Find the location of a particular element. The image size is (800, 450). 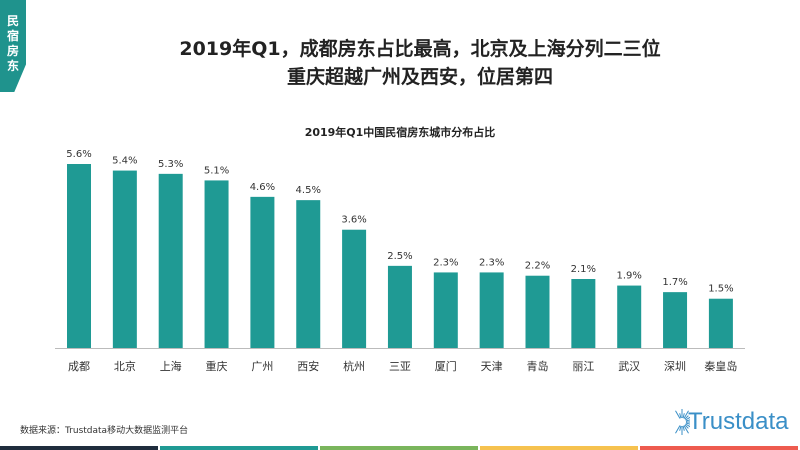

page-title-line1: 2019年Q1，成都房东占比最高，北京及上海分列二三位 is located at coordinates (420, 49).